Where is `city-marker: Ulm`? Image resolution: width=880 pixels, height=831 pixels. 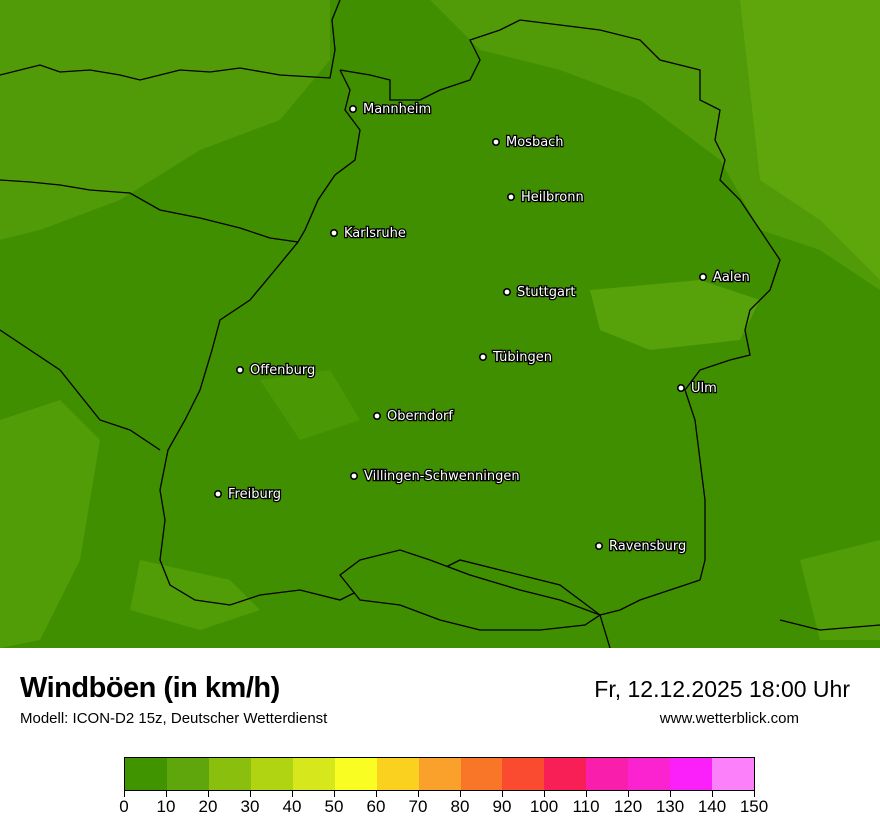 city-marker: Ulm is located at coordinates (697, 388).